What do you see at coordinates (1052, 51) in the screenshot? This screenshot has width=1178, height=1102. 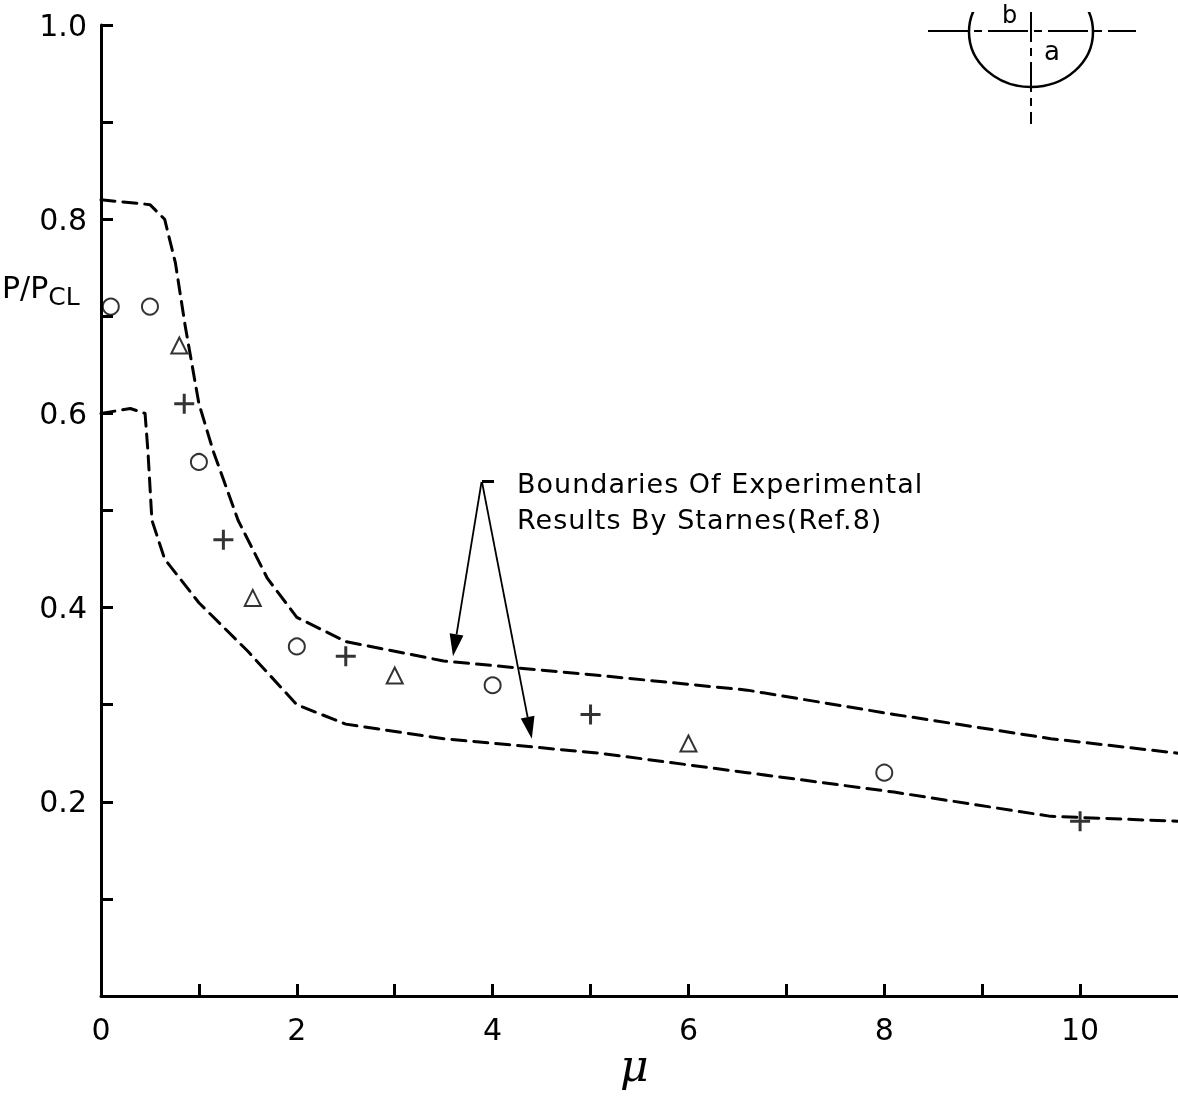 I see `annotation: a` at bounding box center [1052, 51].